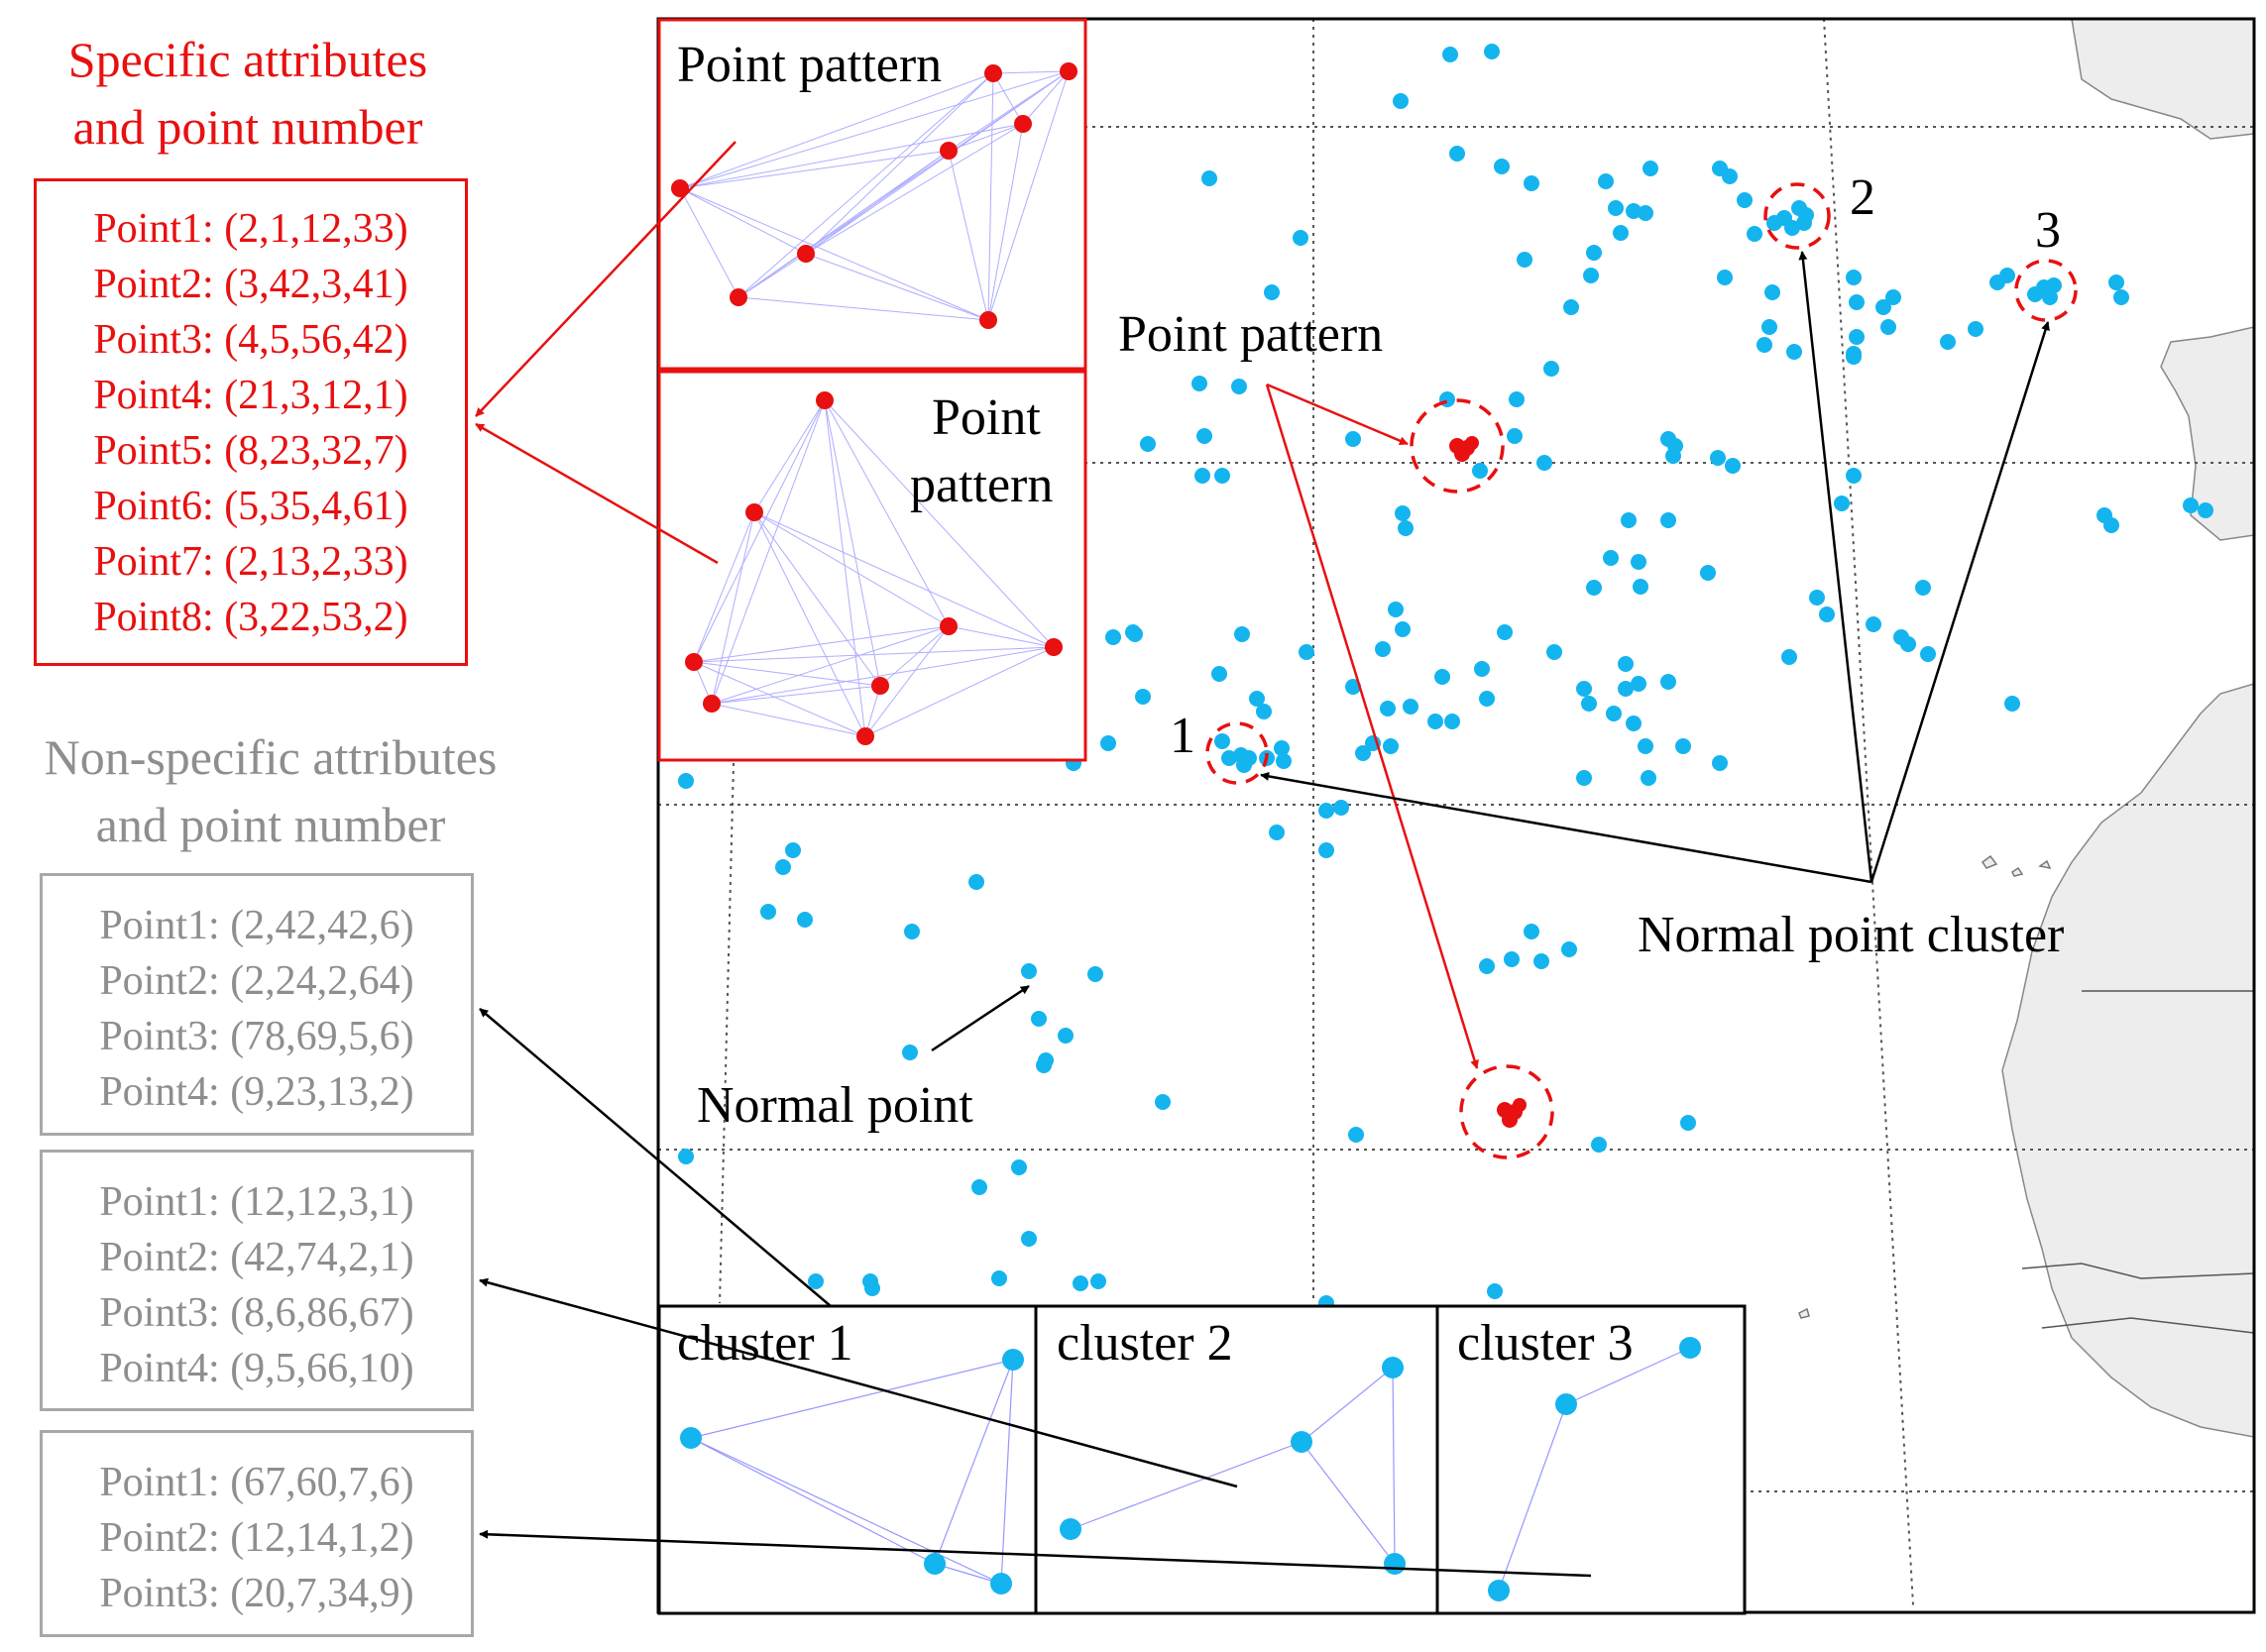 This screenshot has height=1652, width=2266. Describe the element at coordinates (271, 757) in the screenshot. I see `nonspecific-title-line1: Non-specific attributes` at that location.